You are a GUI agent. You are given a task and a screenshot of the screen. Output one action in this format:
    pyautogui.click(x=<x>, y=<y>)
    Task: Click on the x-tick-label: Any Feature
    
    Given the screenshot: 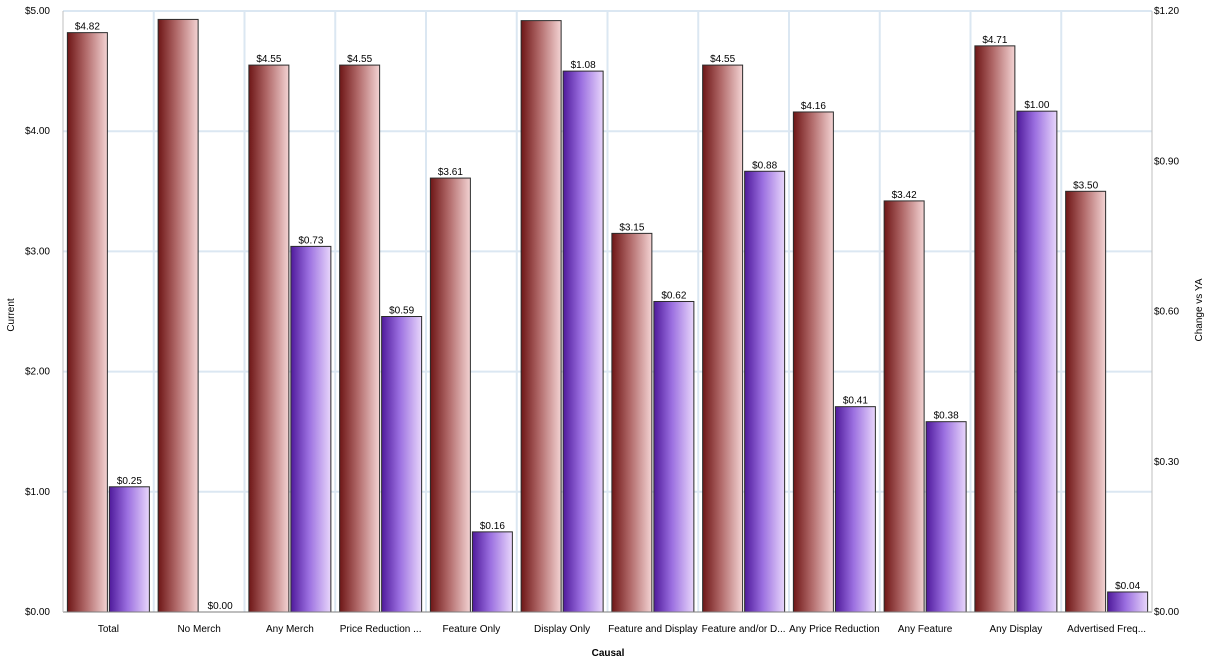 What is the action you would take?
    pyautogui.click(x=925, y=629)
    